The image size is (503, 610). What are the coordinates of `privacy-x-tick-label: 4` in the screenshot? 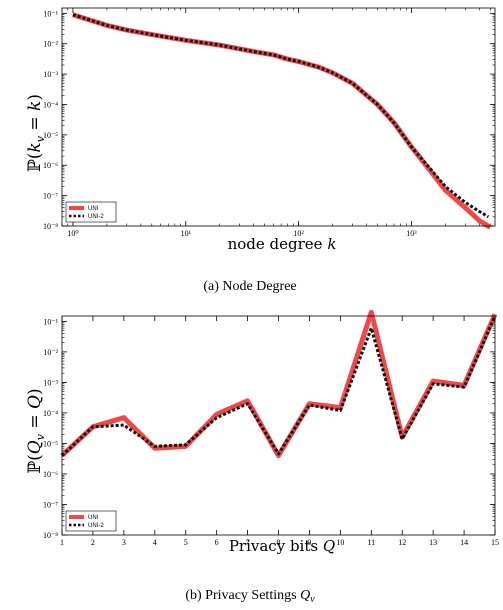 It's located at (155, 542).